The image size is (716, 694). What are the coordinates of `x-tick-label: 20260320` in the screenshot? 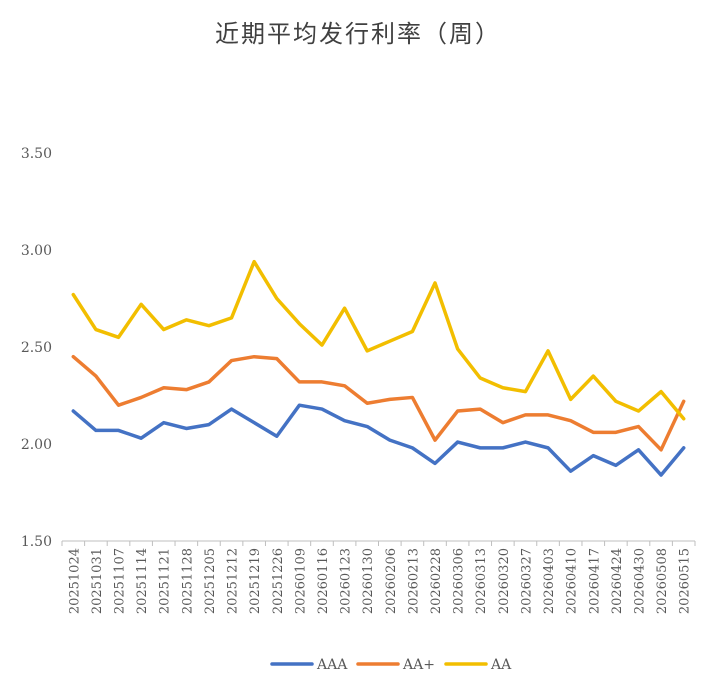 It's located at (504, 581).